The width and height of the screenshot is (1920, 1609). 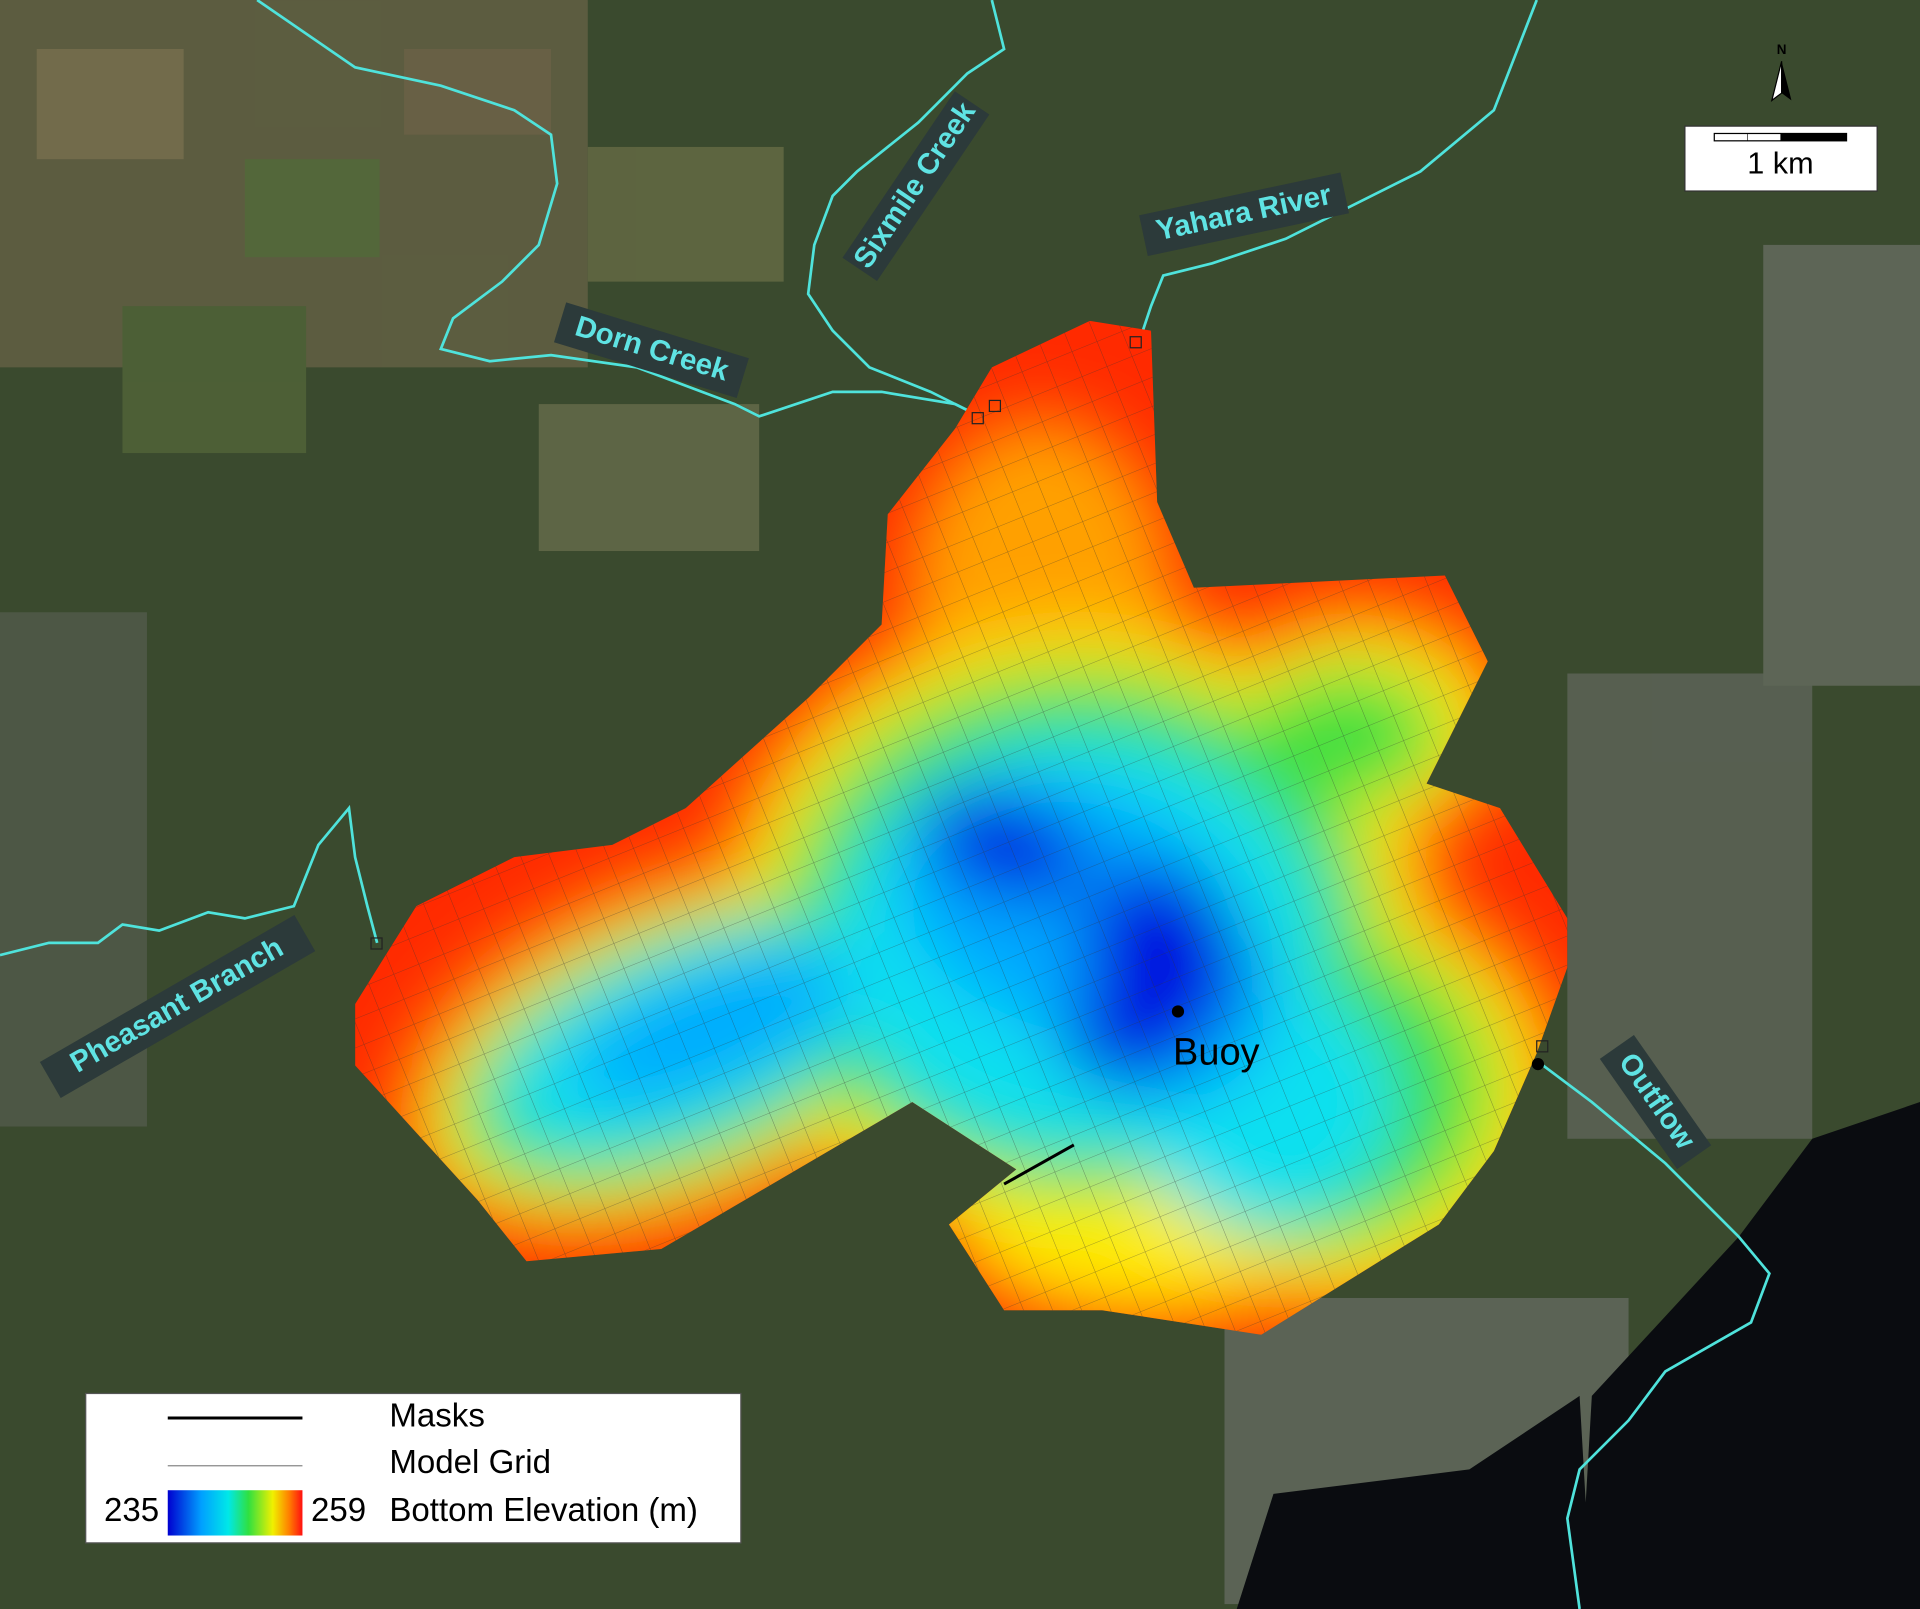 What do you see at coordinates (1782, 49) in the screenshot?
I see `north-label: N` at bounding box center [1782, 49].